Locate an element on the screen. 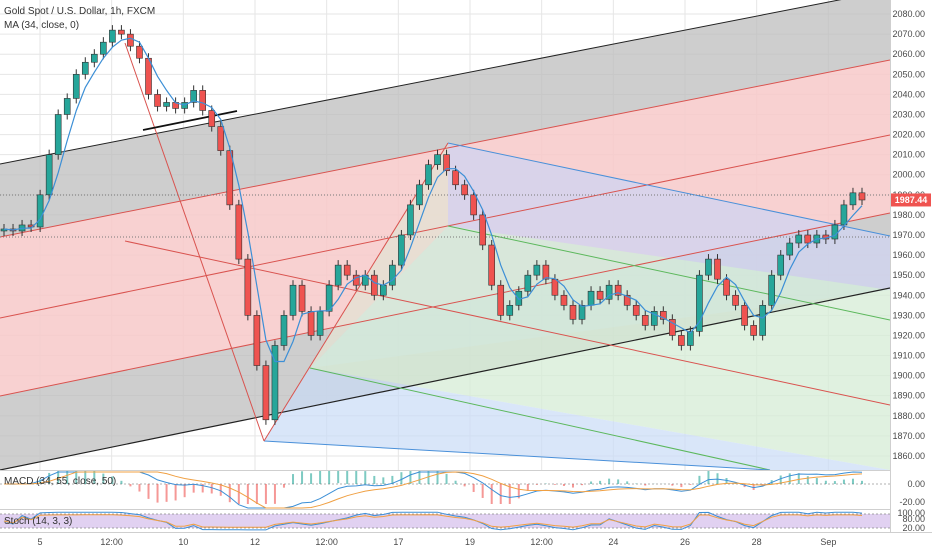  x-tick-label: 12:00 is located at coordinates (111, 542).